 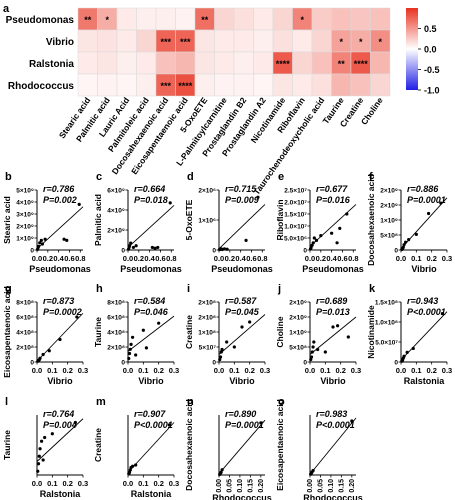 What do you see at coordinates (302, 20) in the screenshot?
I see `significance-mark: *` at bounding box center [302, 20].